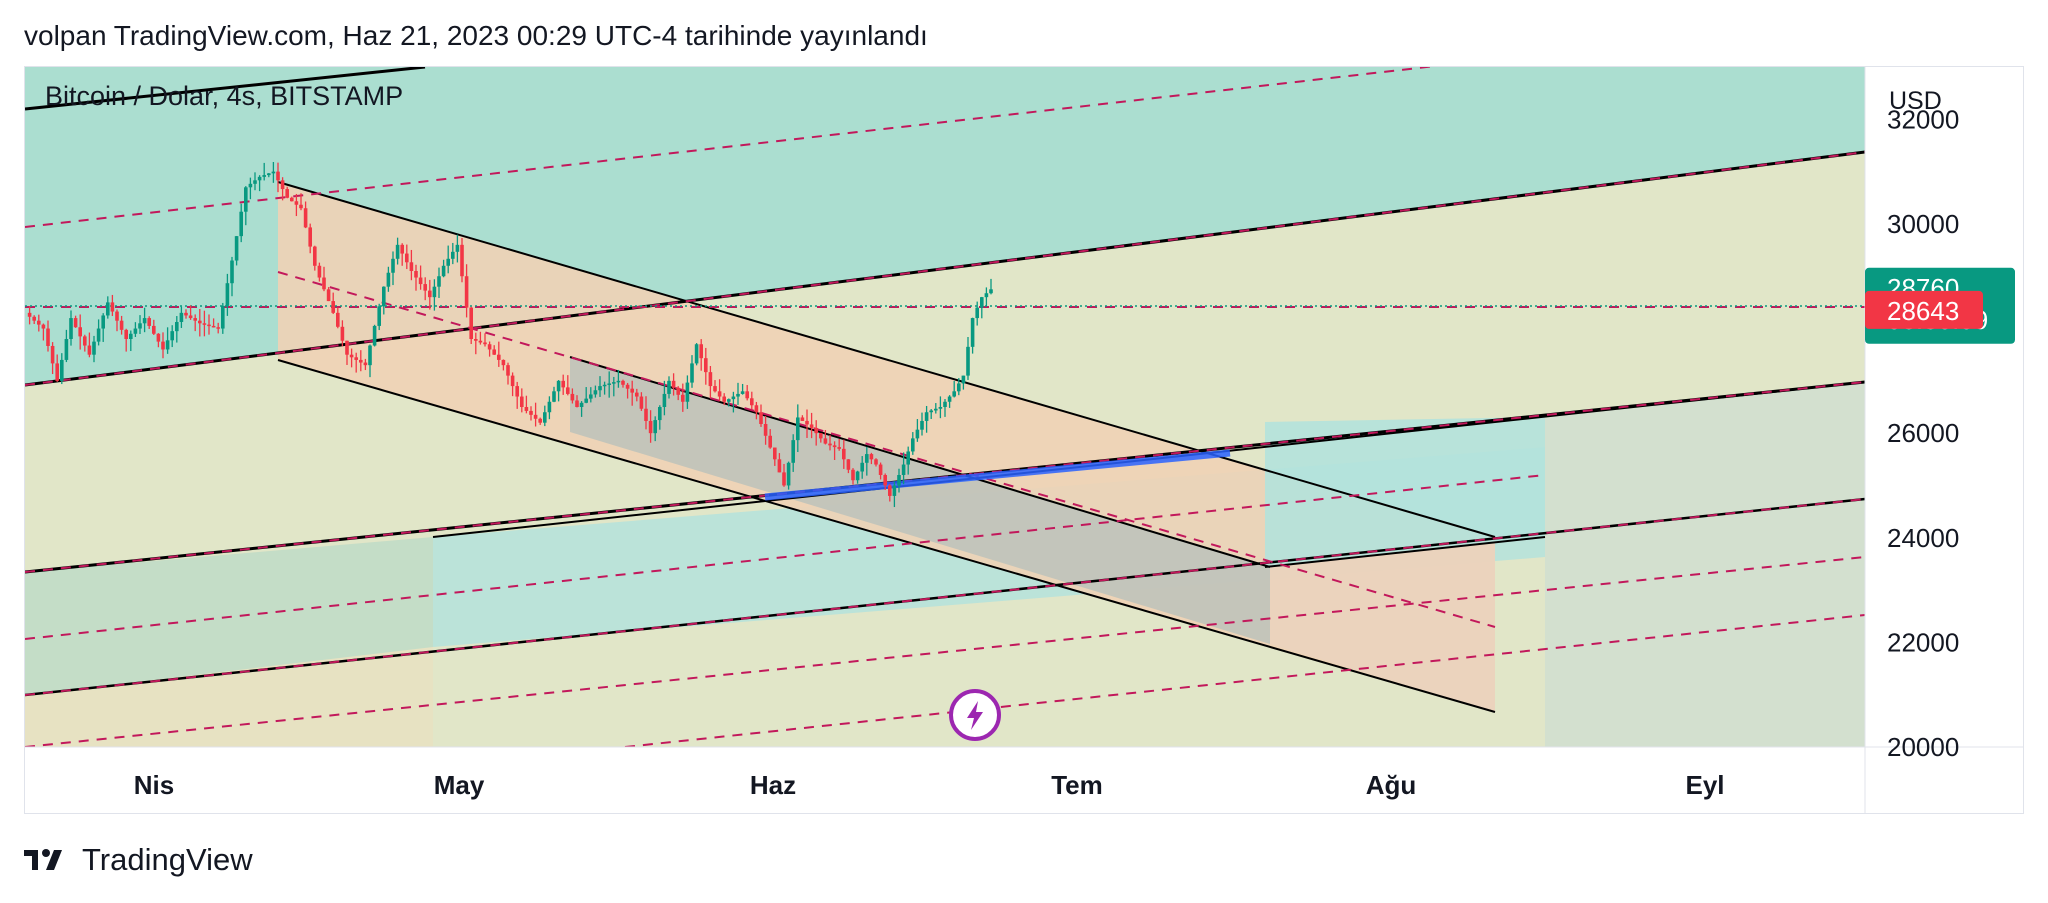  What do you see at coordinates (1077, 785) in the screenshot?
I see `x-tick-label: Tem` at bounding box center [1077, 785].